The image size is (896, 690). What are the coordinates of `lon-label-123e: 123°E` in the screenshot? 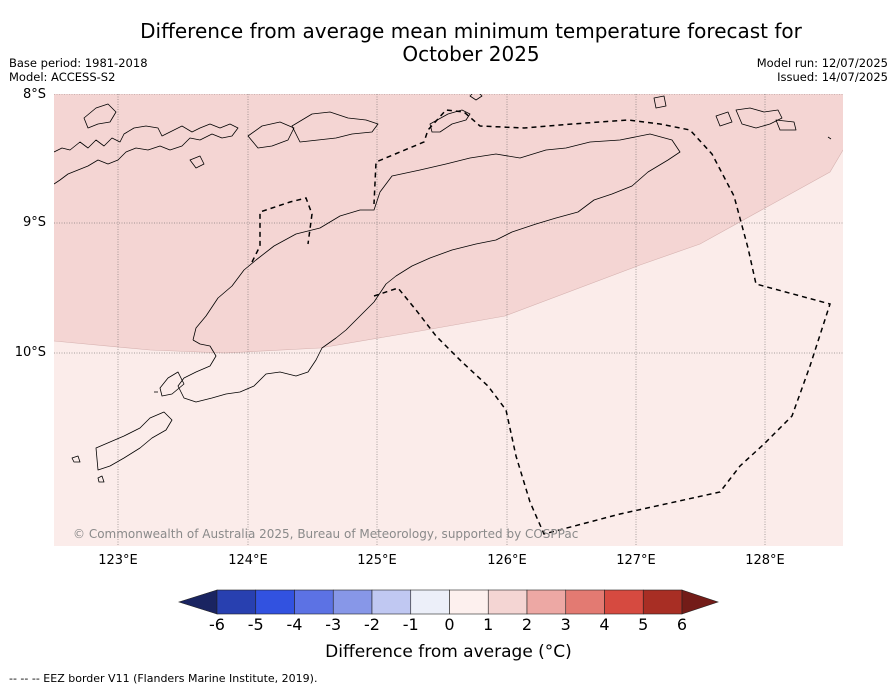 It's located at (118, 560).